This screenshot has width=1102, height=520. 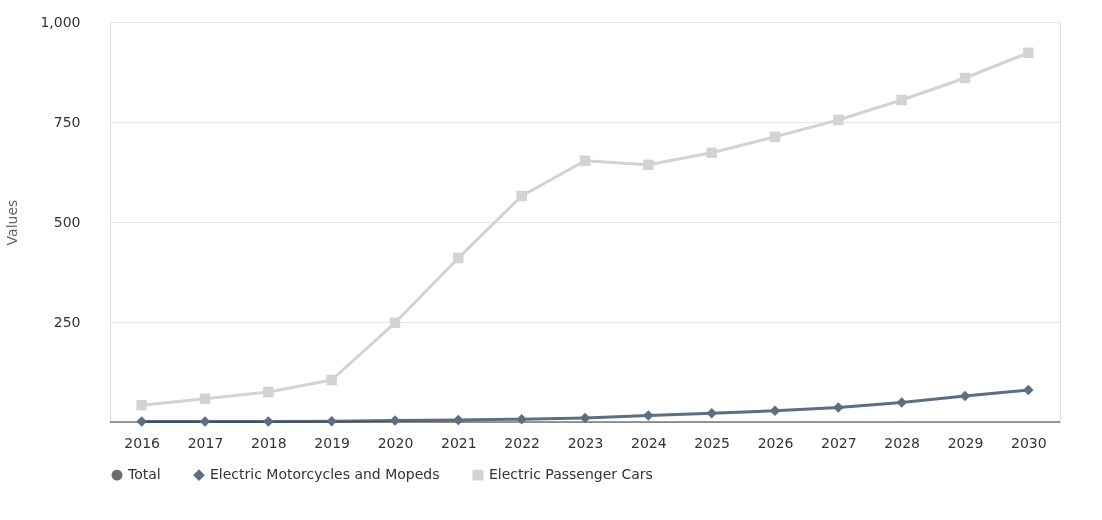 I want to click on y-axis-title: Values, so click(x=12, y=222).